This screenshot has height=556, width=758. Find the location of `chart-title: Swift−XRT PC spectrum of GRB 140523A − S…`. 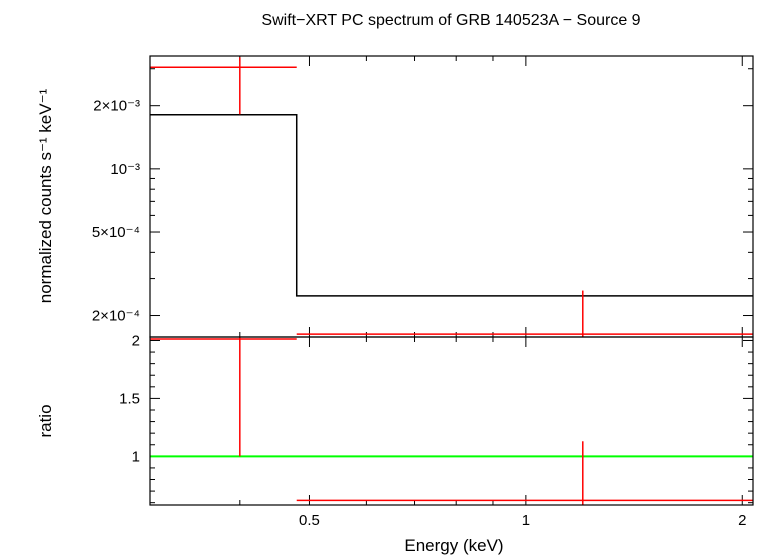

chart-title: Swift−XRT PC spectrum of GRB 140523A − S… is located at coordinates (450, 20).